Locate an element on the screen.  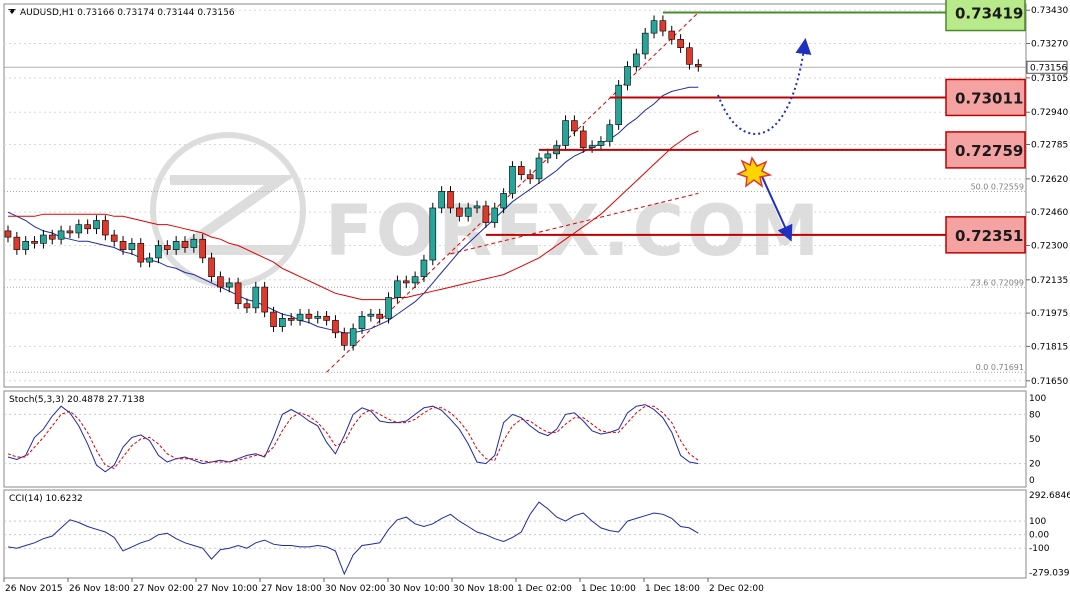
explosion-icon is located at coordinates (754, 172).